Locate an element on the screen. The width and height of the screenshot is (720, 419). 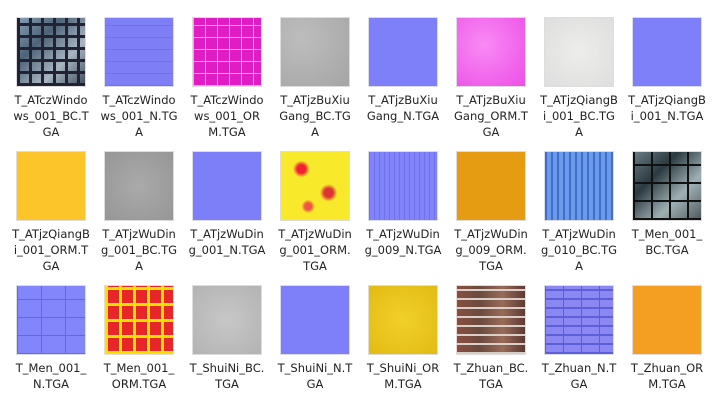
file-item: T_Zhuan_N.TGA is located at coordinates (579, 352).